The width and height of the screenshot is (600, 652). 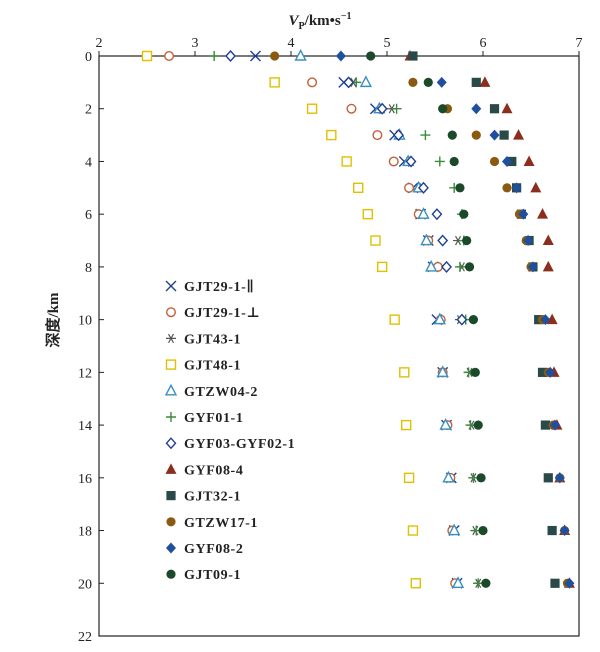 I want to click on x-tick-label: 5, so click(x=387, y=43).